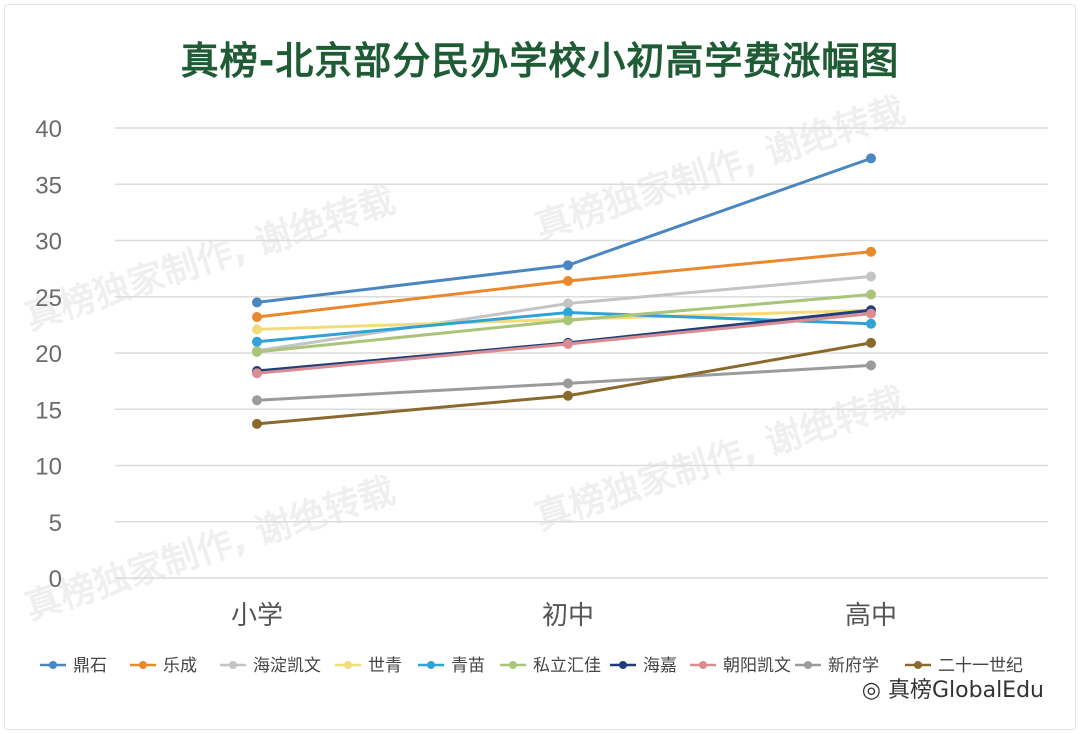 This screenshot has width=1080, height=734. I want to click on brand-logo: ◎ 真榜GlobalEdu, so click(953, 688).